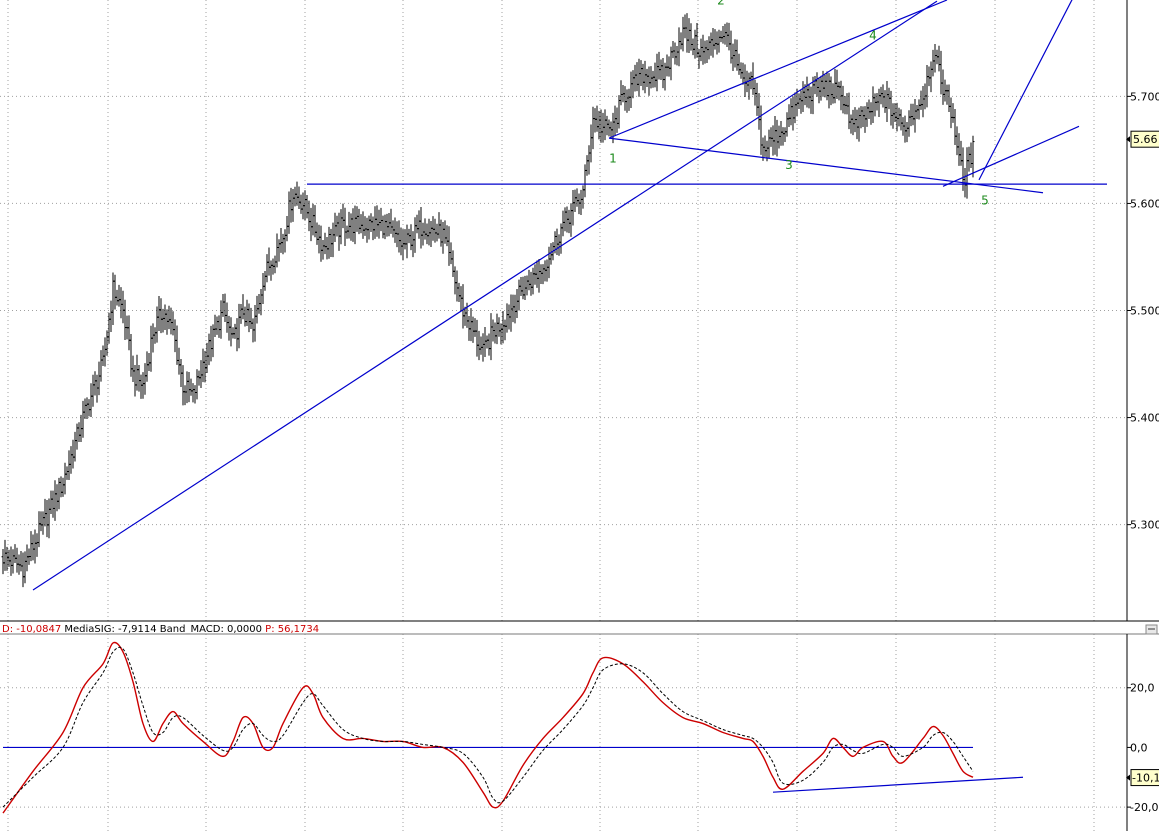  I want to click on macd-tick-label: 0,0, so click(1139, 747).